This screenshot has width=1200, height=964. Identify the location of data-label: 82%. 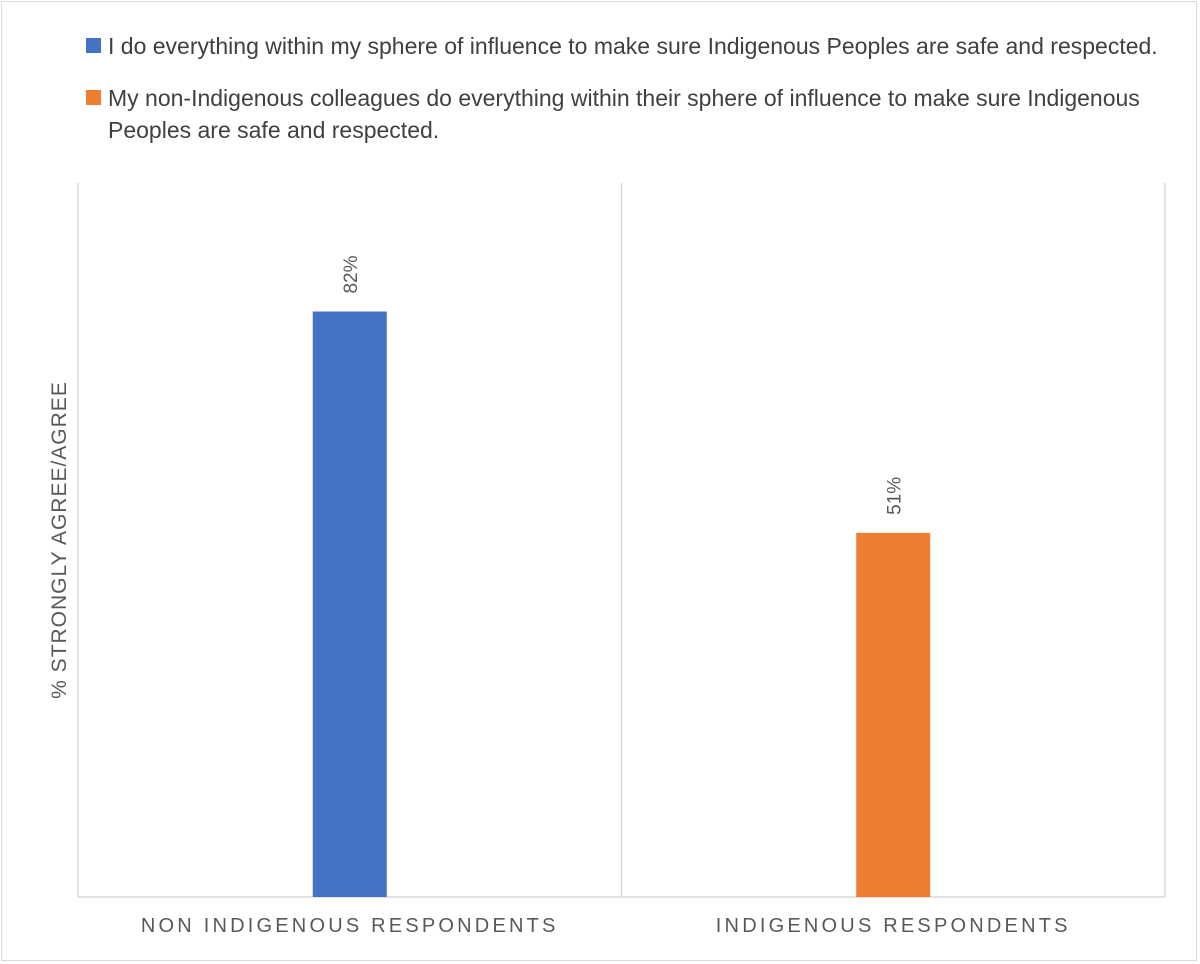
(351, 274).